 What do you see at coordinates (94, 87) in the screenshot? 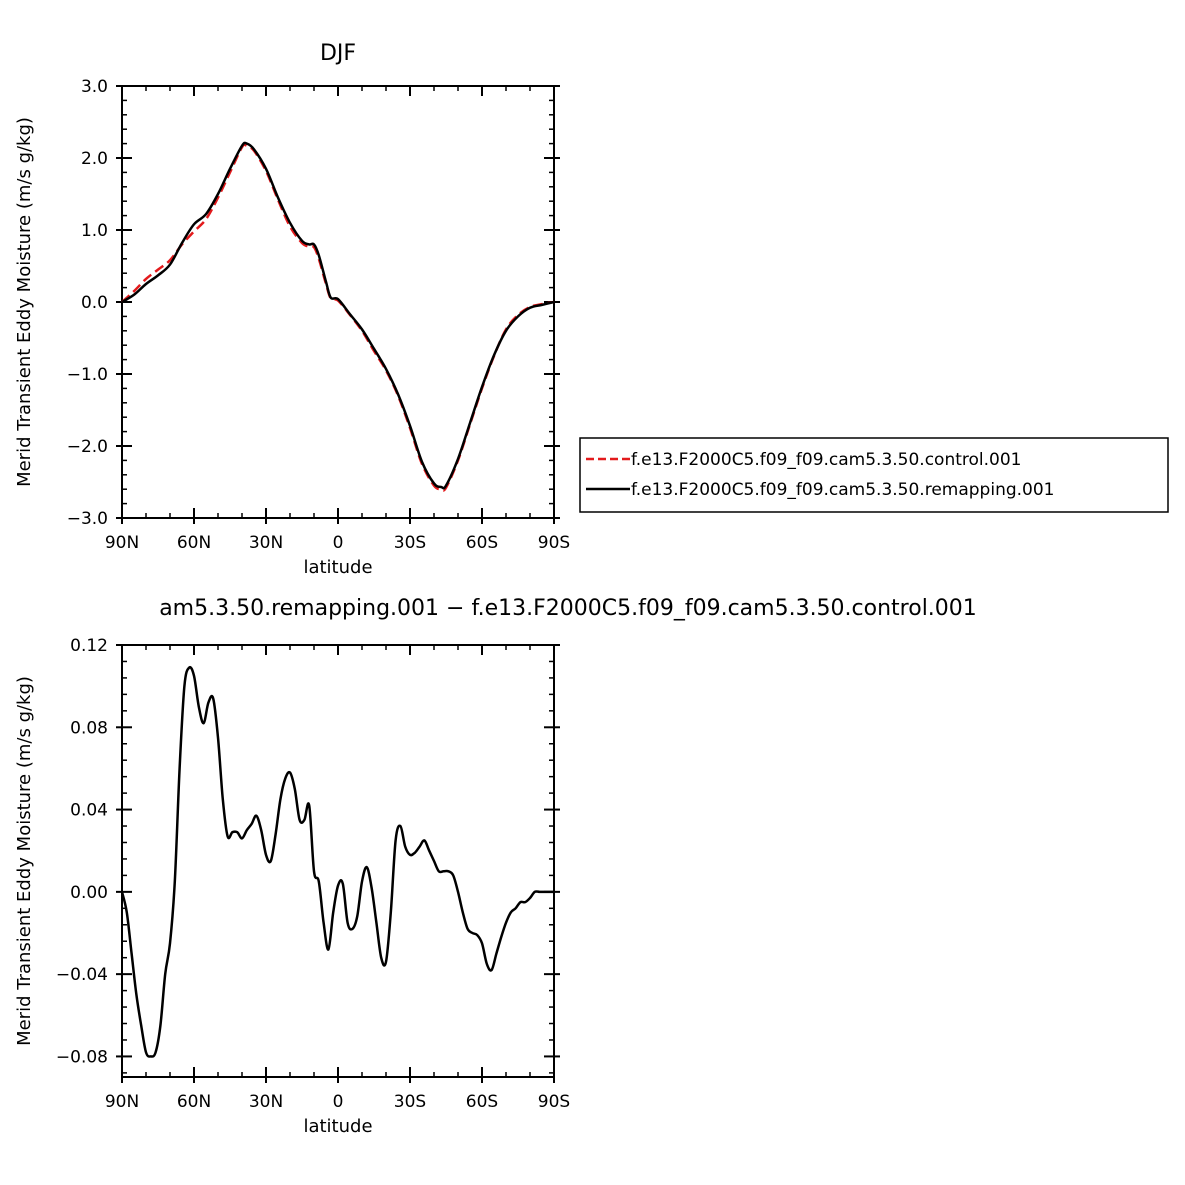
I see `y-tick-label: 3.0` at bounding box center [94, 87].